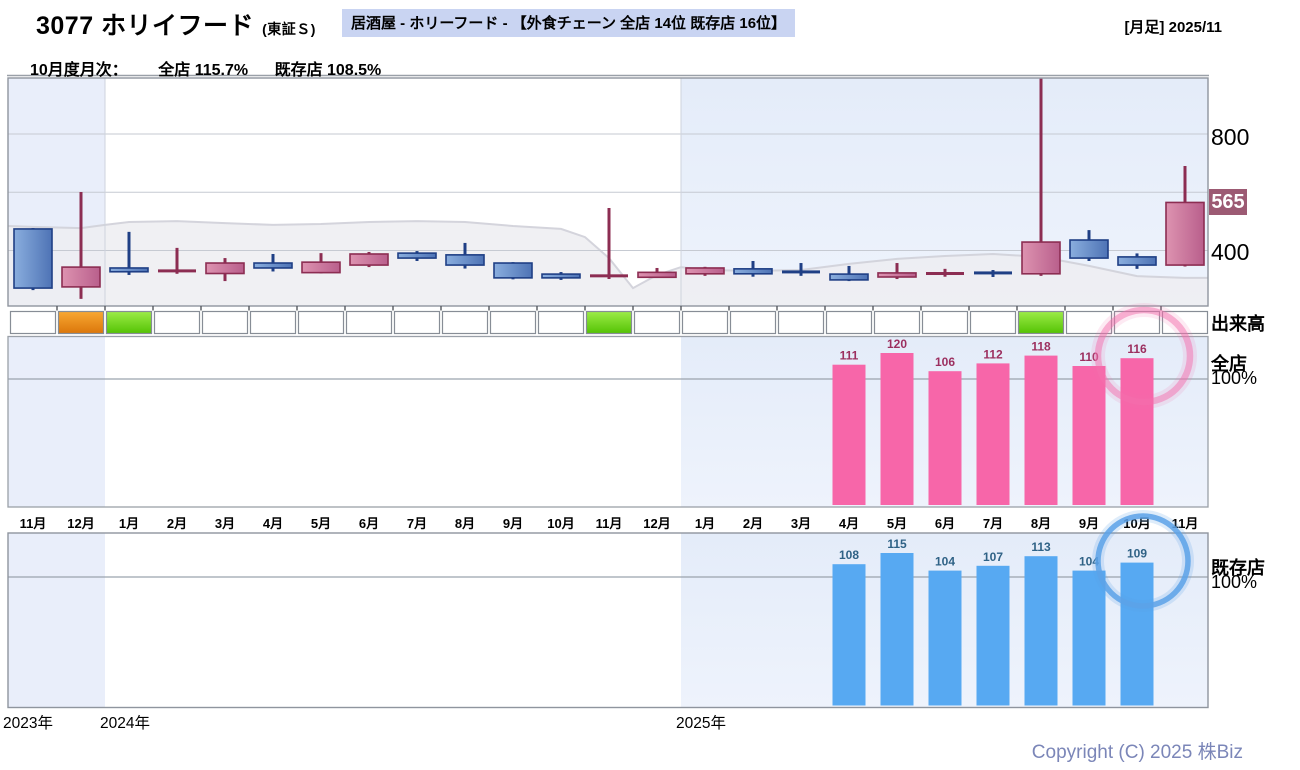 This screenshot has width=1300, height=770. I want to click on copyright: Copyright (C) 2025 株Biz, so click(1137, 752).